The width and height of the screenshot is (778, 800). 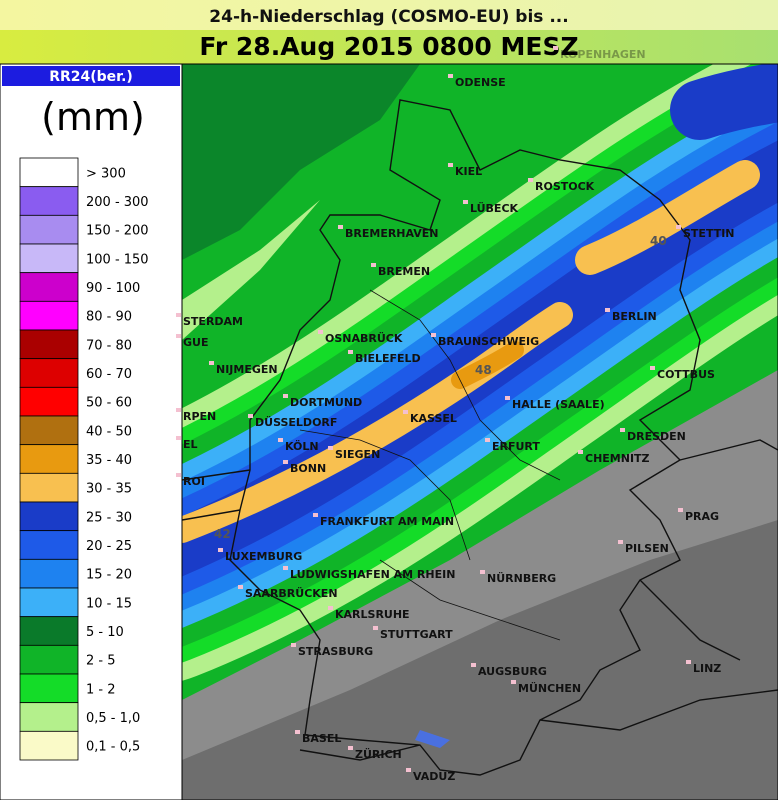 What do you see at coordinates (634, 316) in the screenshot?
I see `city-label: BERLIN` at bounding box center [634, 316].